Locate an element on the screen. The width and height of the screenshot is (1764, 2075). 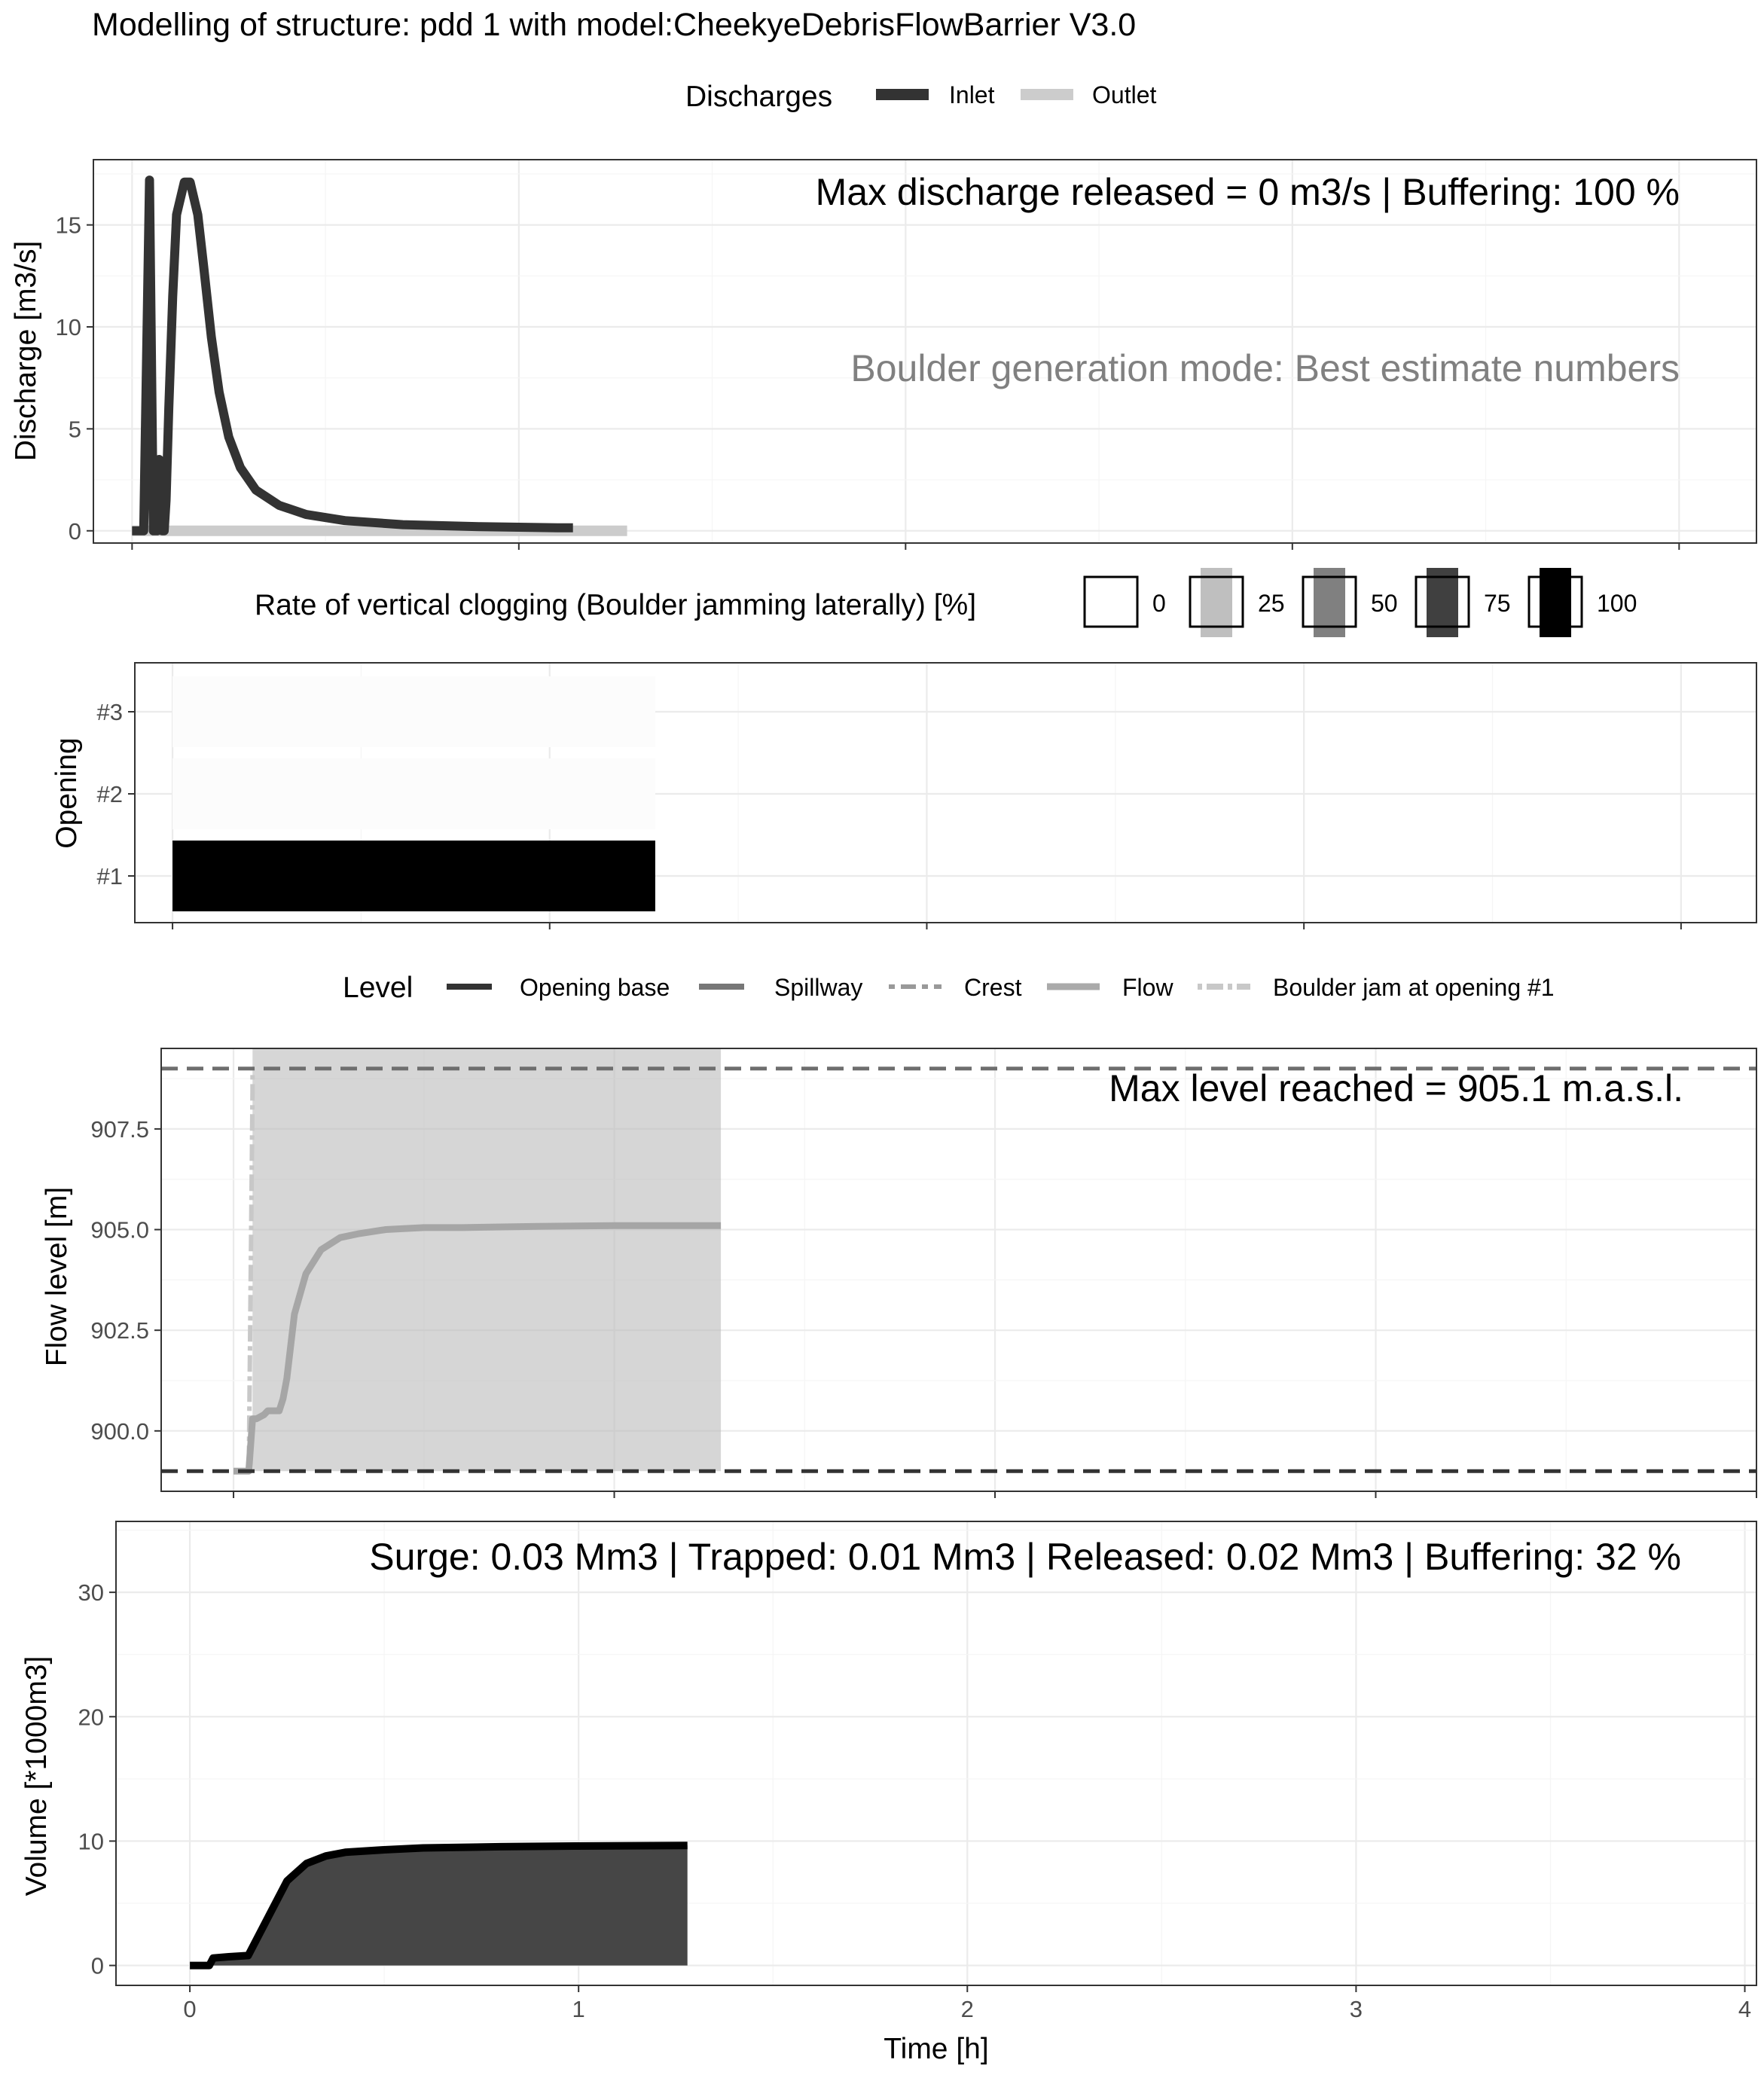
opening-panel: #1 #2 #3 Opening is located at coordinates (904, 795).